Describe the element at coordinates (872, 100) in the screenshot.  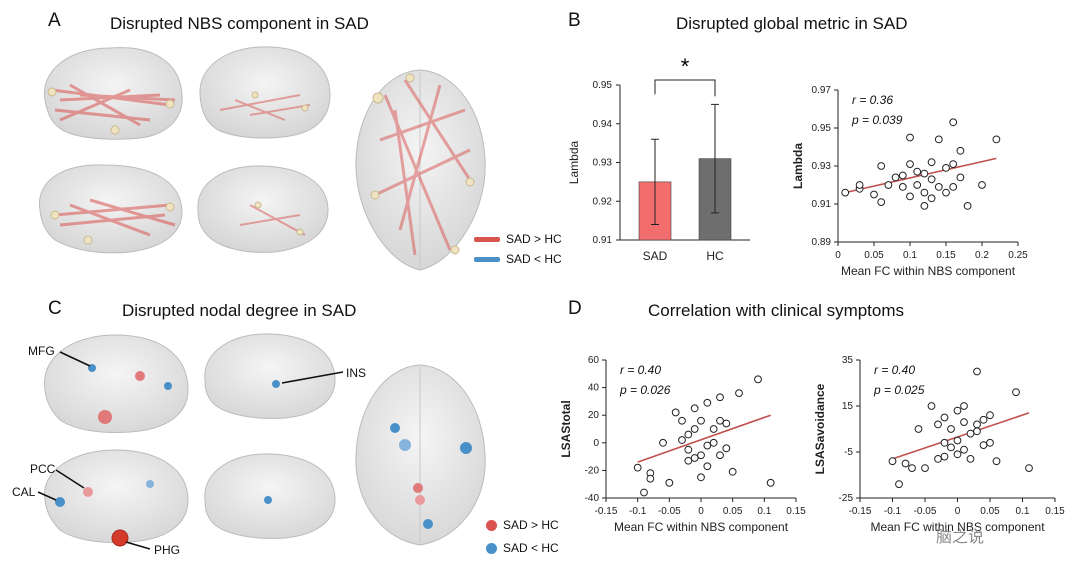
I see `stat-r: r = 0.36` at that location.